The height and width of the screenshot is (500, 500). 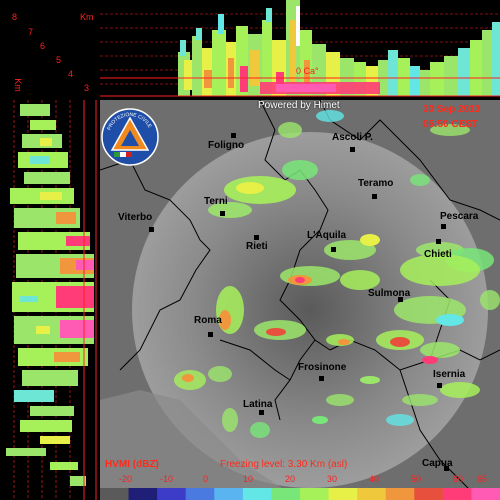 I want to click on km-label-8: 8, so click(x=15, y=17).